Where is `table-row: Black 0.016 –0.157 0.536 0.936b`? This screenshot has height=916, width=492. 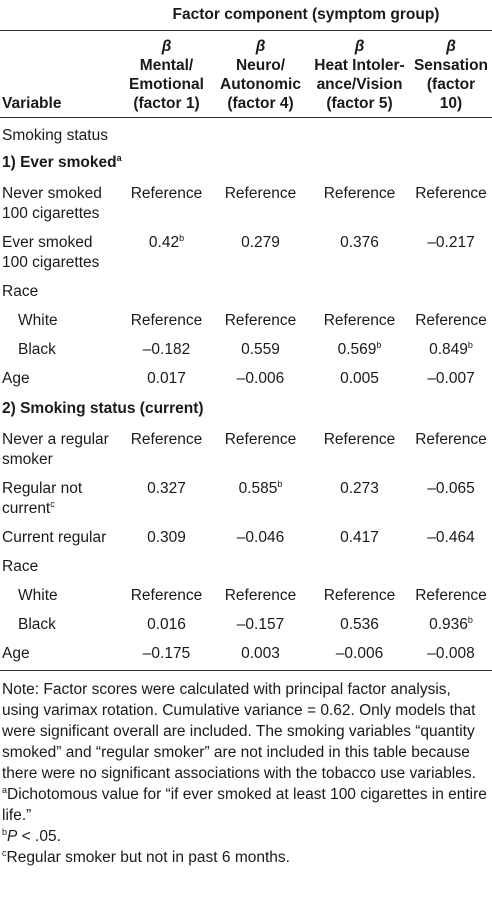
table-row: Black 0.016 –0.157 0.536 0.936b is located at coordinates (246, 624).